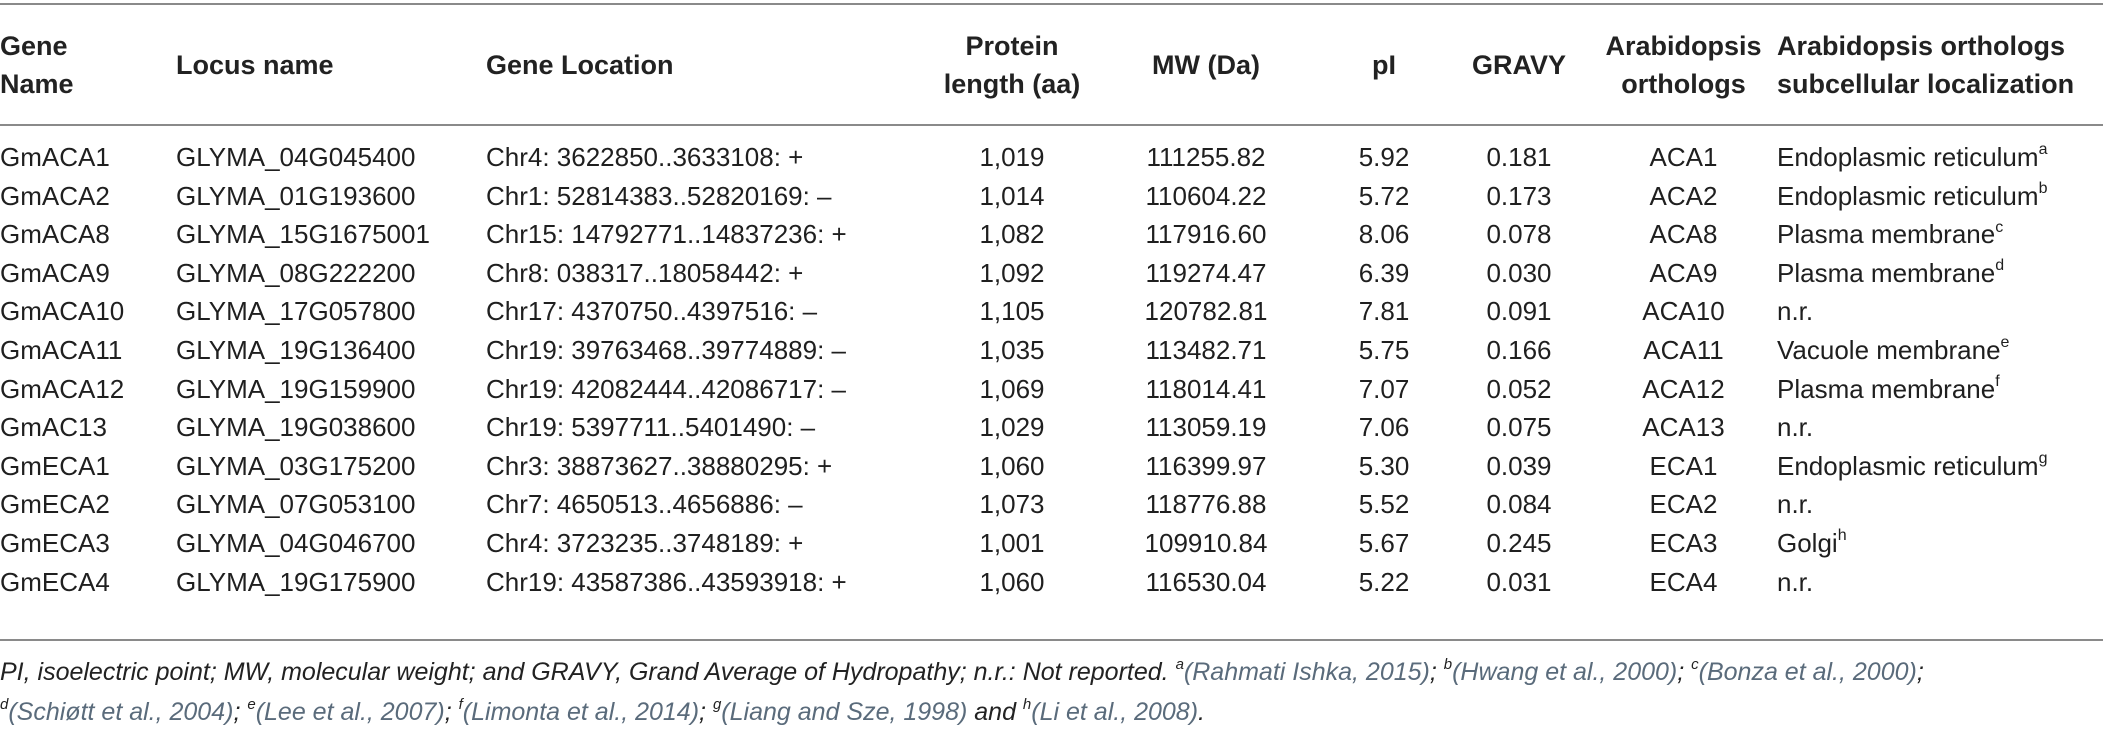 This screenshot has width=2103, height=732. Describe the element at coordinates (1206, 195) in the screenshot. I see `cell-mw-text: 110604.22` at that location.